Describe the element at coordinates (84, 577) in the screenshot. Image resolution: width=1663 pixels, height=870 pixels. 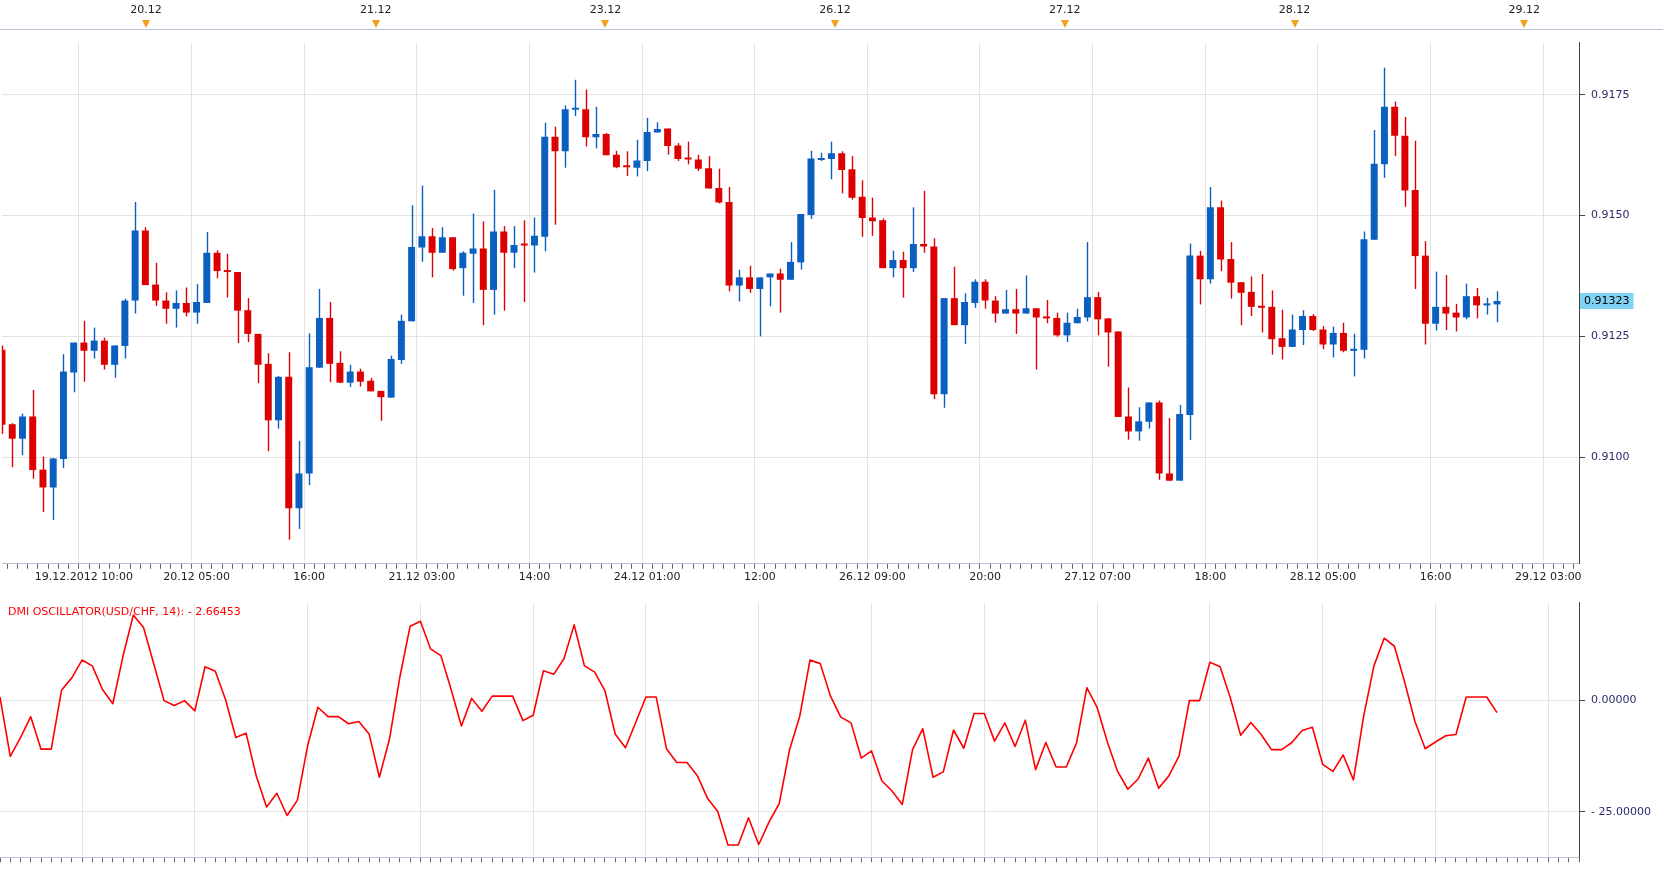
I see `x-tick-label: 19.12.2012 10:00` at that location.